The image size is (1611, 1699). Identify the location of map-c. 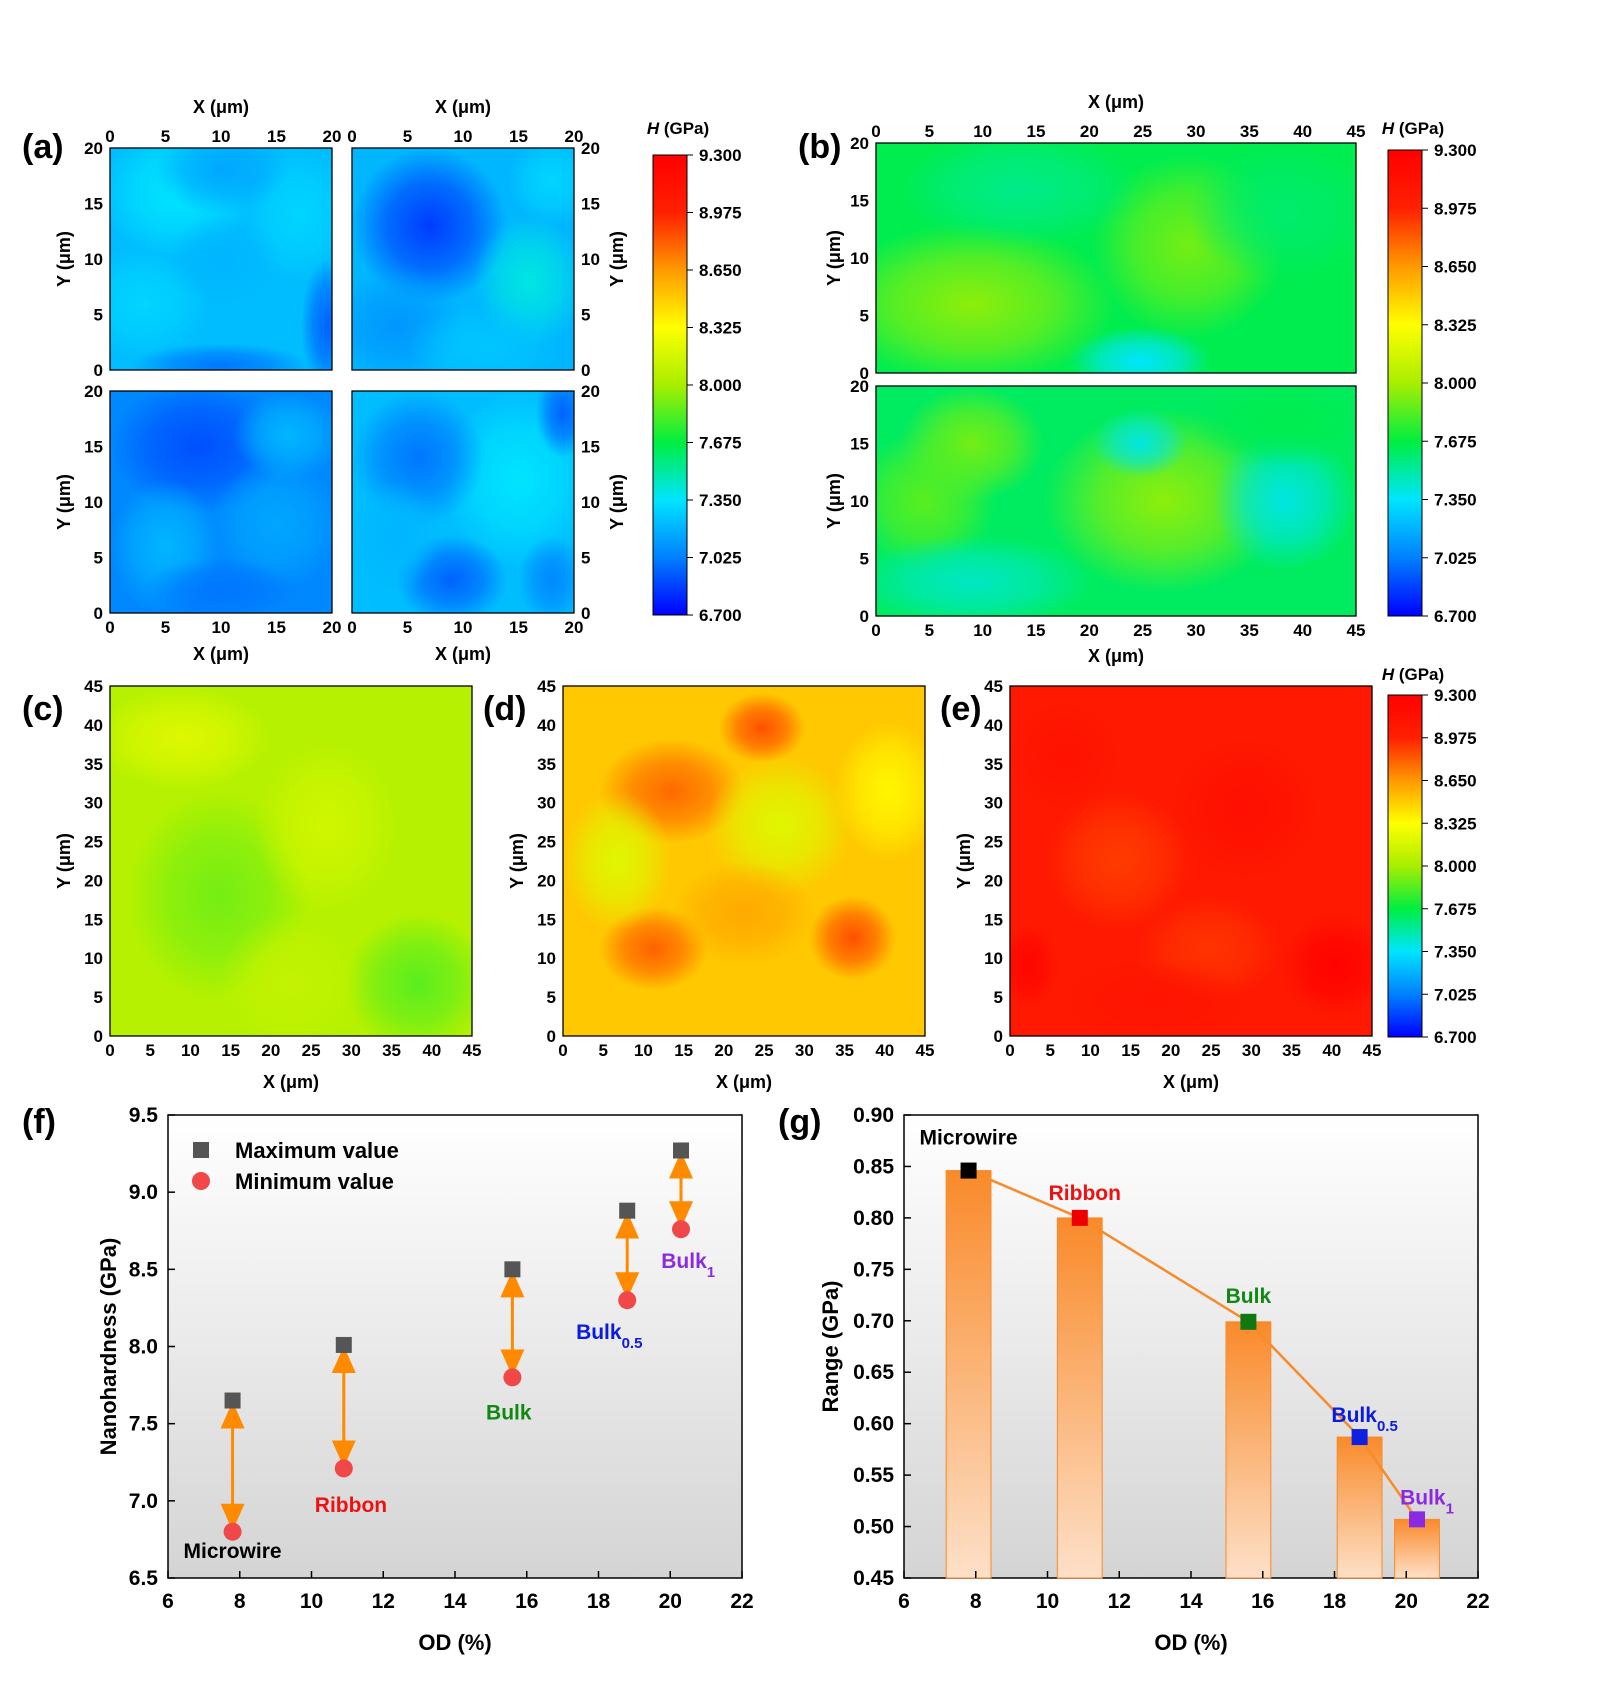
(291, 861).